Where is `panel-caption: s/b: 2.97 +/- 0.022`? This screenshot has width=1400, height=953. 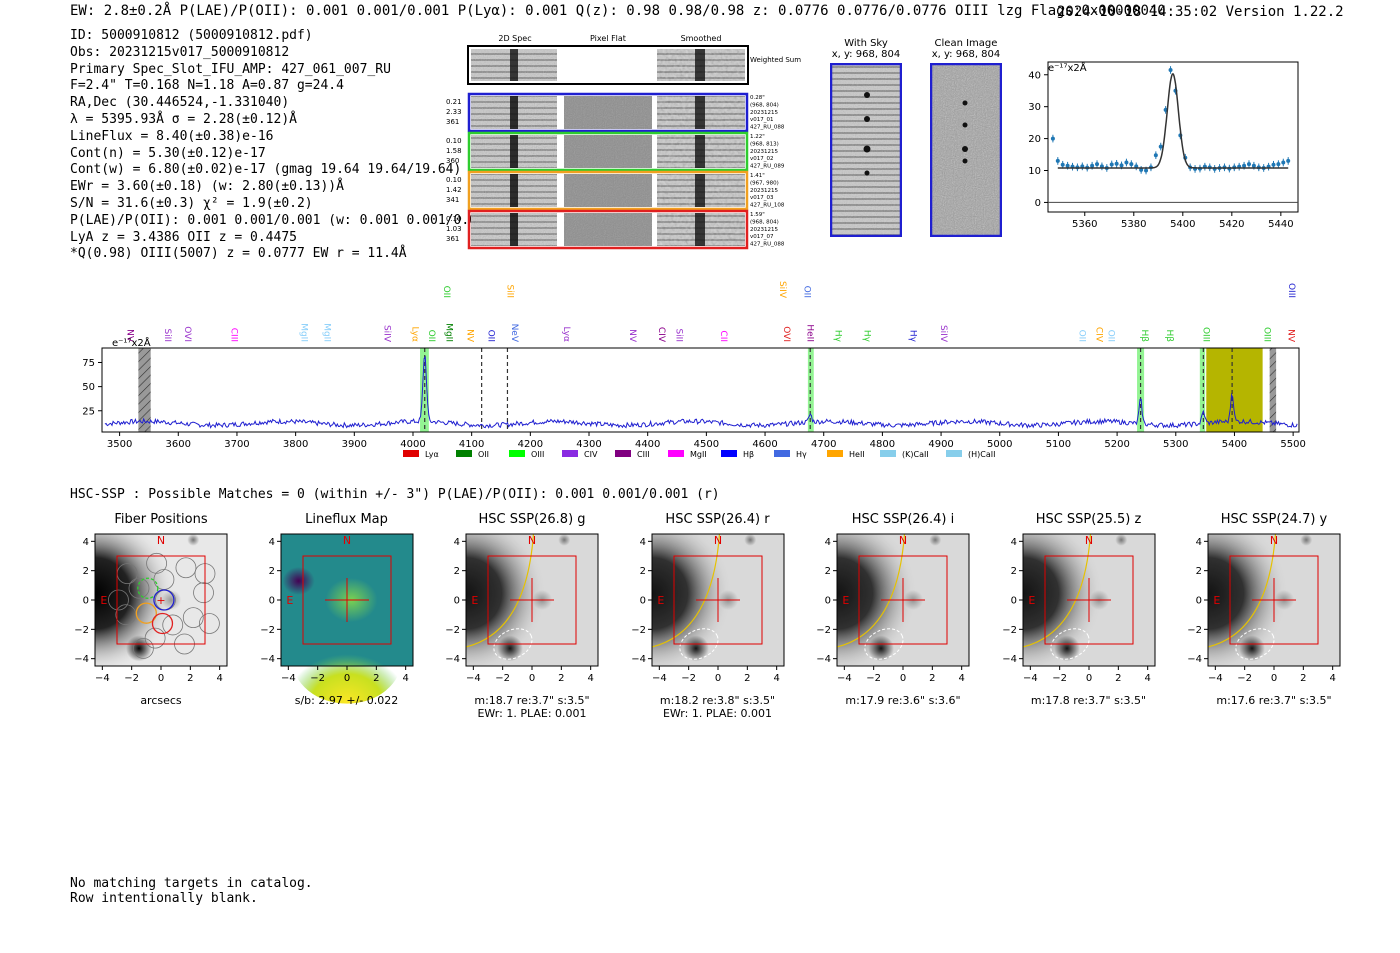 panel-caption: s/b: 2.97 +/- 0.022 is located at coordinates (346, 700).